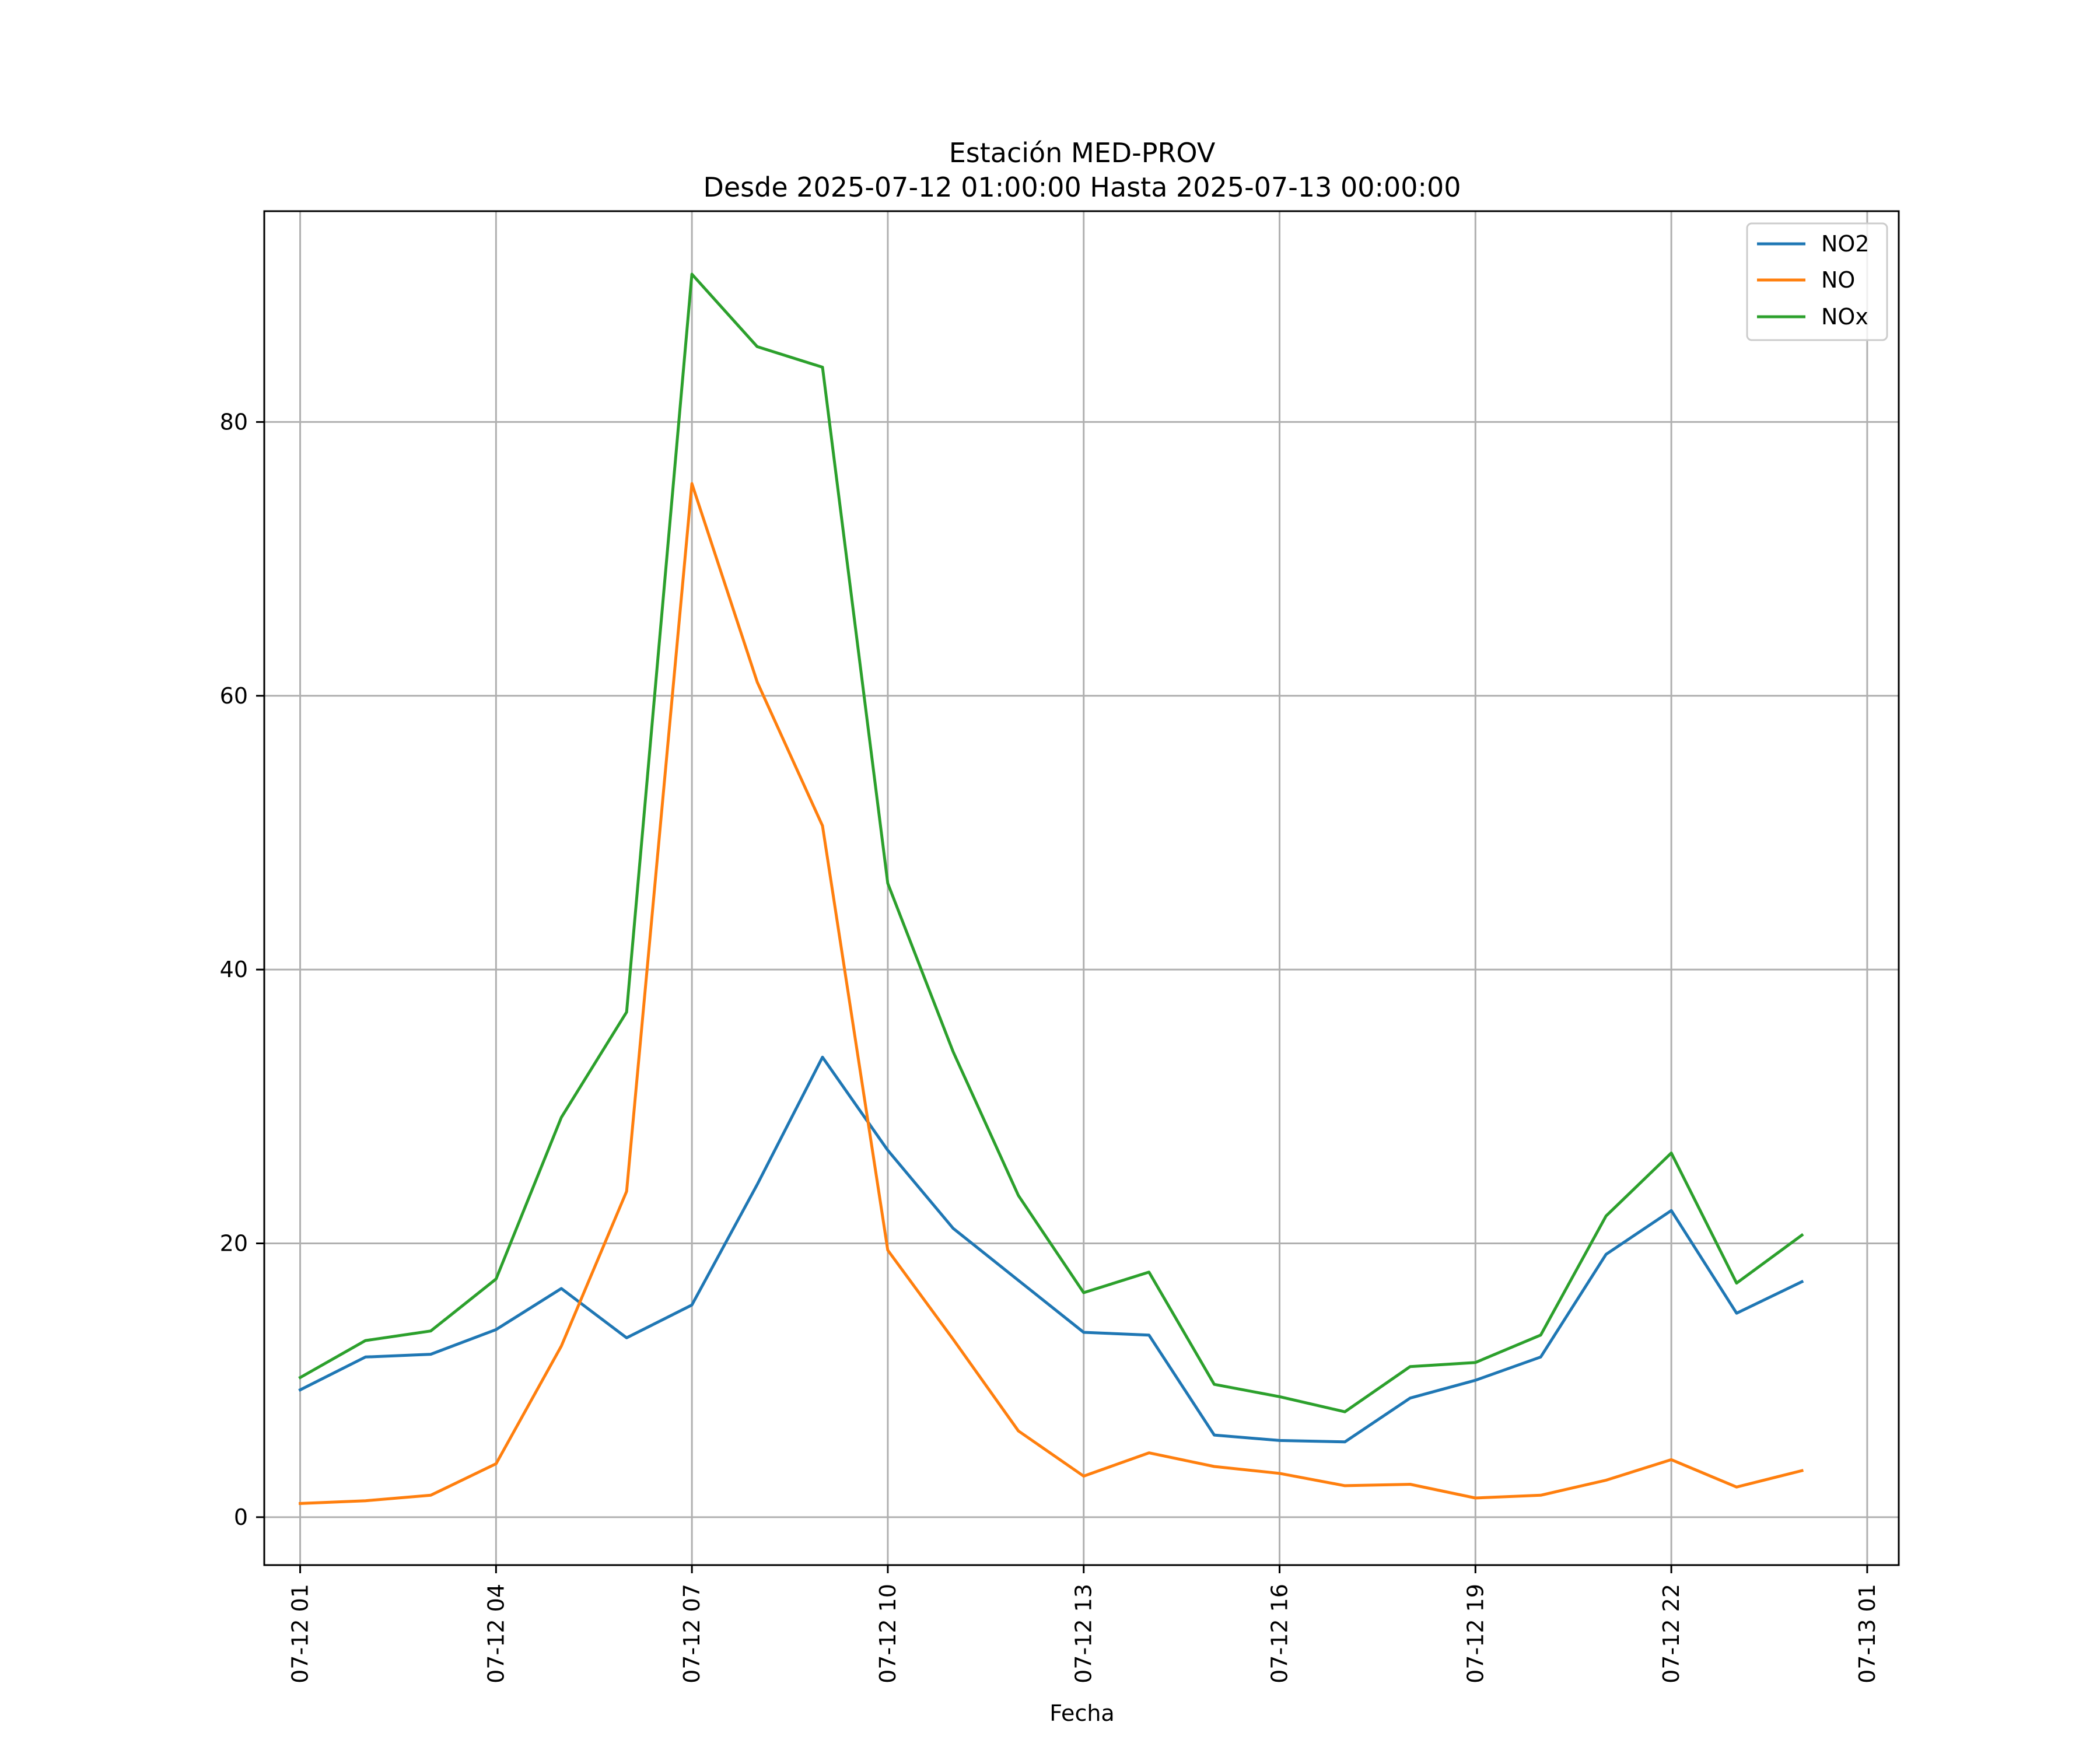 The image size is (2100, 1750). What do you see at coordinates (234, 422) in the screenshot?
I see `y-tick-label: 80` at bounding box center [234, 422].